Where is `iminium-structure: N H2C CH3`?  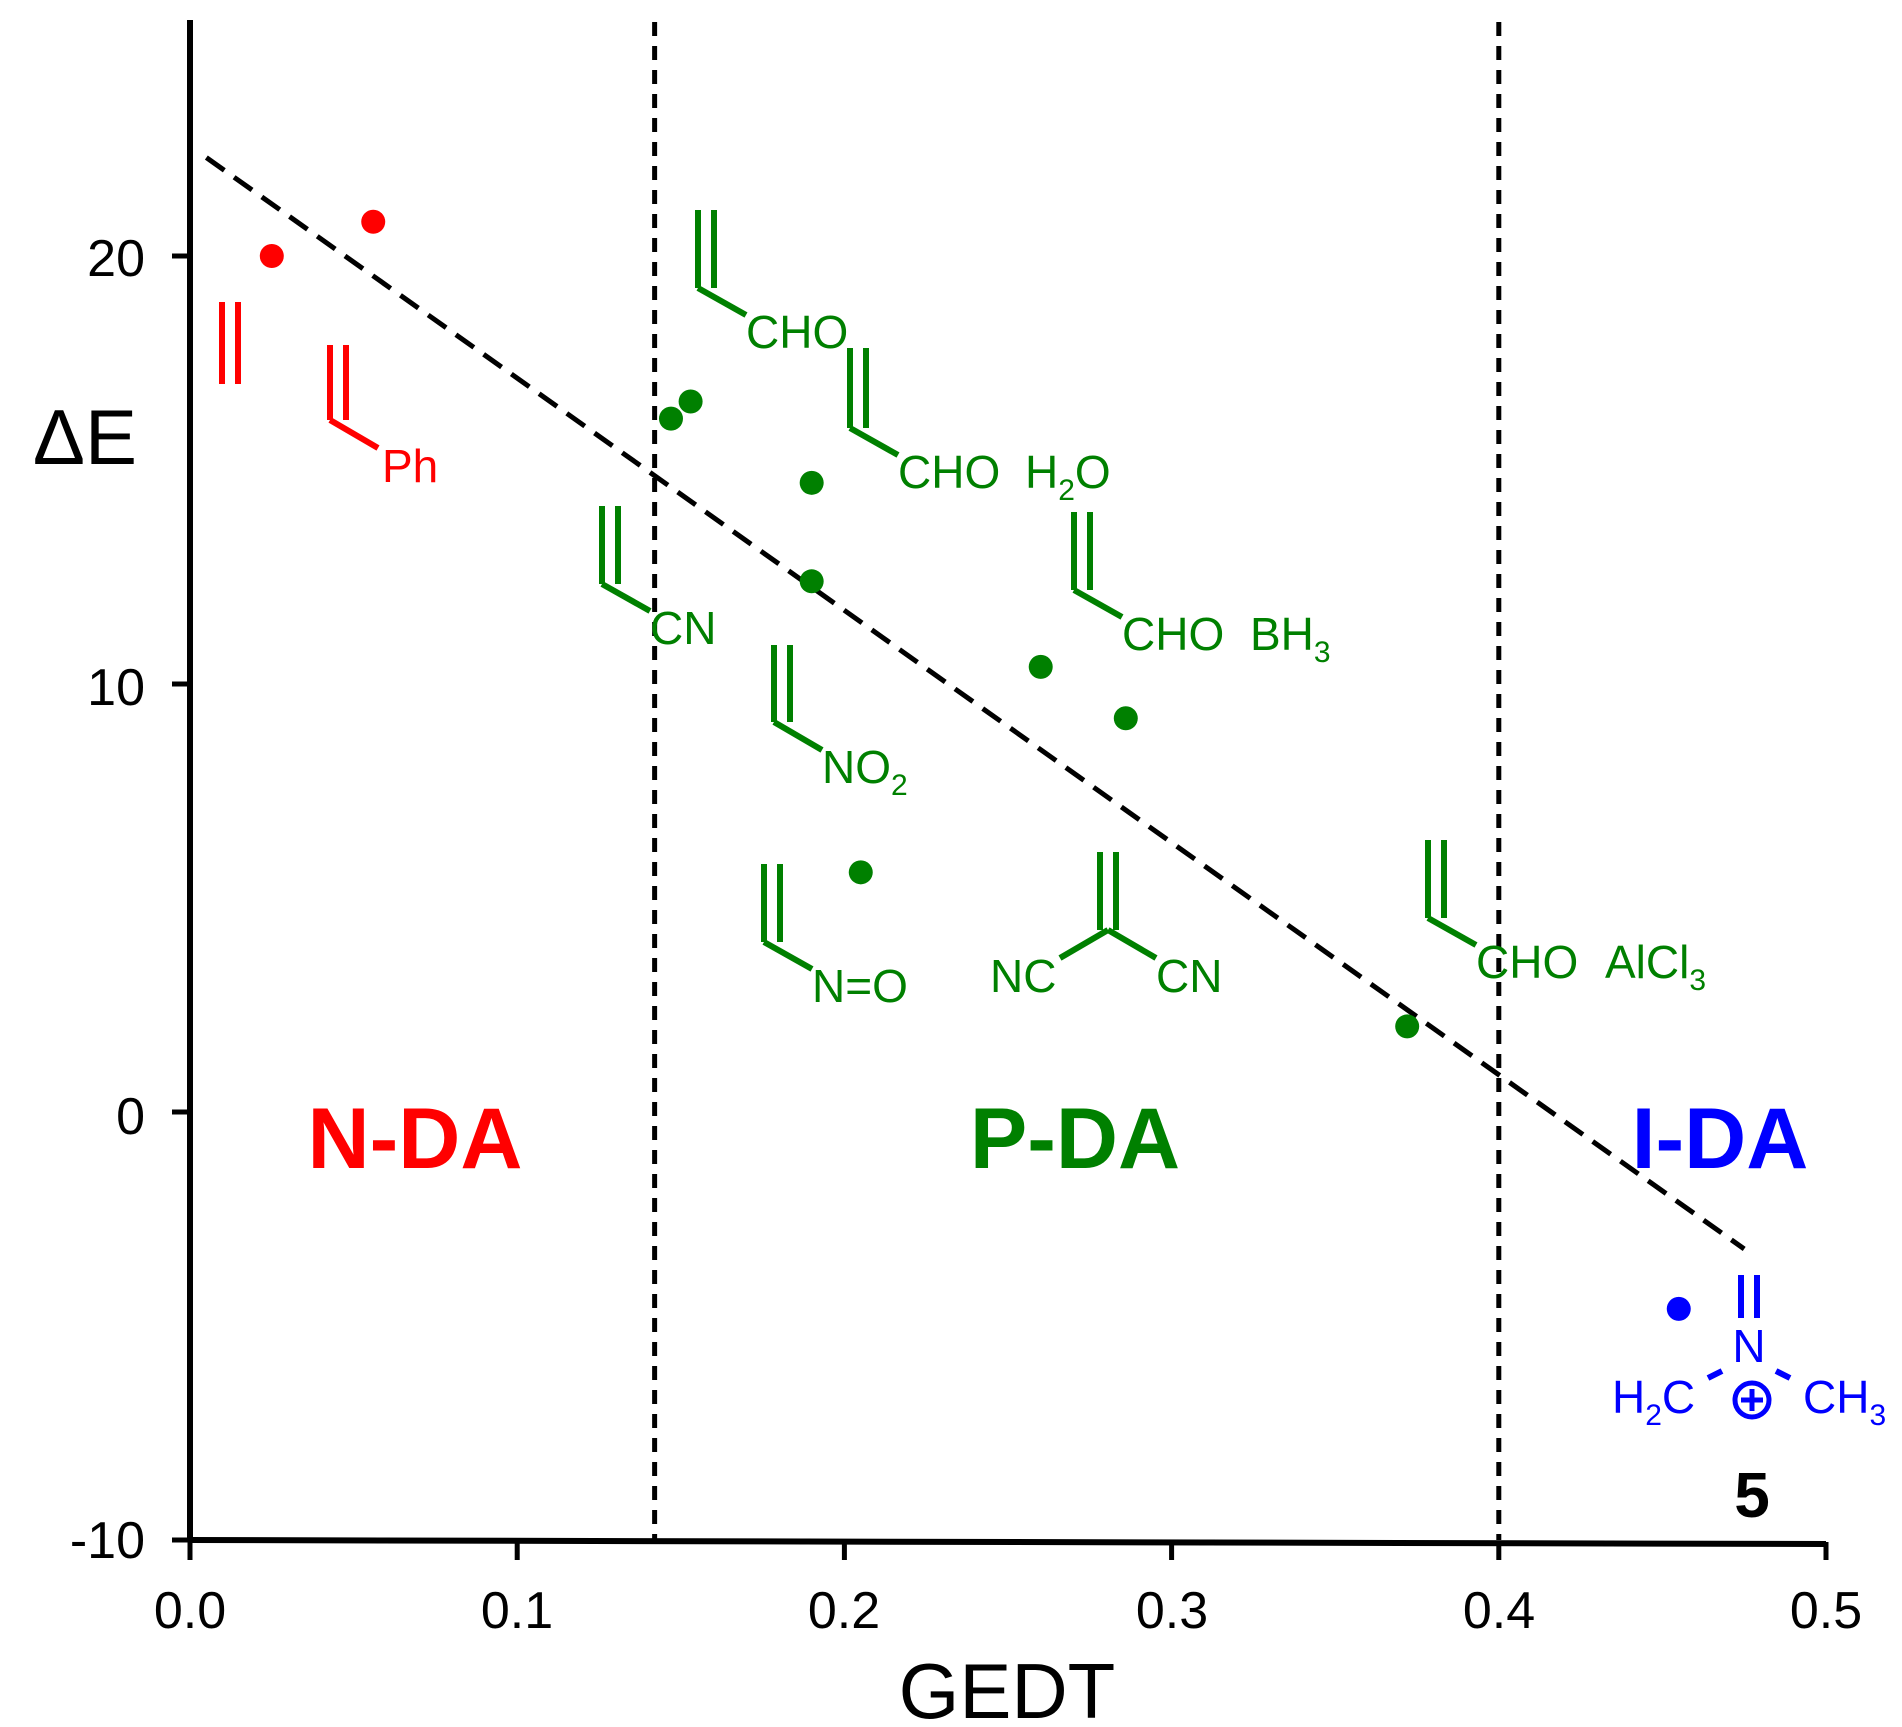
iminium-structure: N H2C CH3 is located at coordinates (1749, 1353).